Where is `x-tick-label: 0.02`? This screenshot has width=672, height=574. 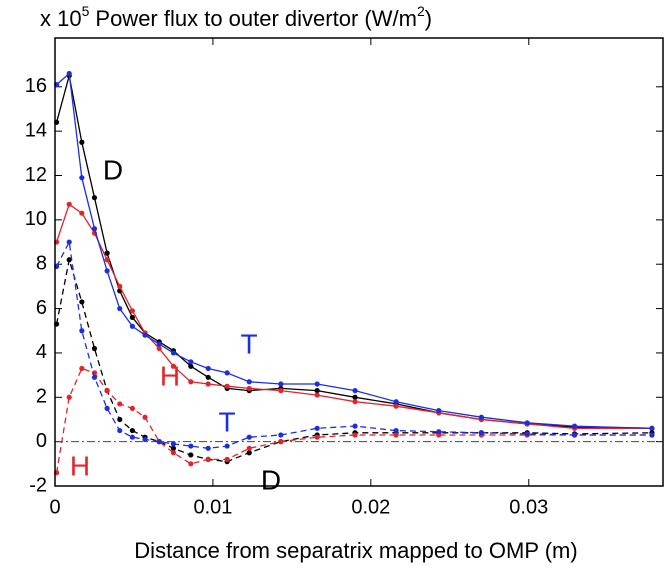 x-tick-label: 0.02 is located at coordinates (370, 507).